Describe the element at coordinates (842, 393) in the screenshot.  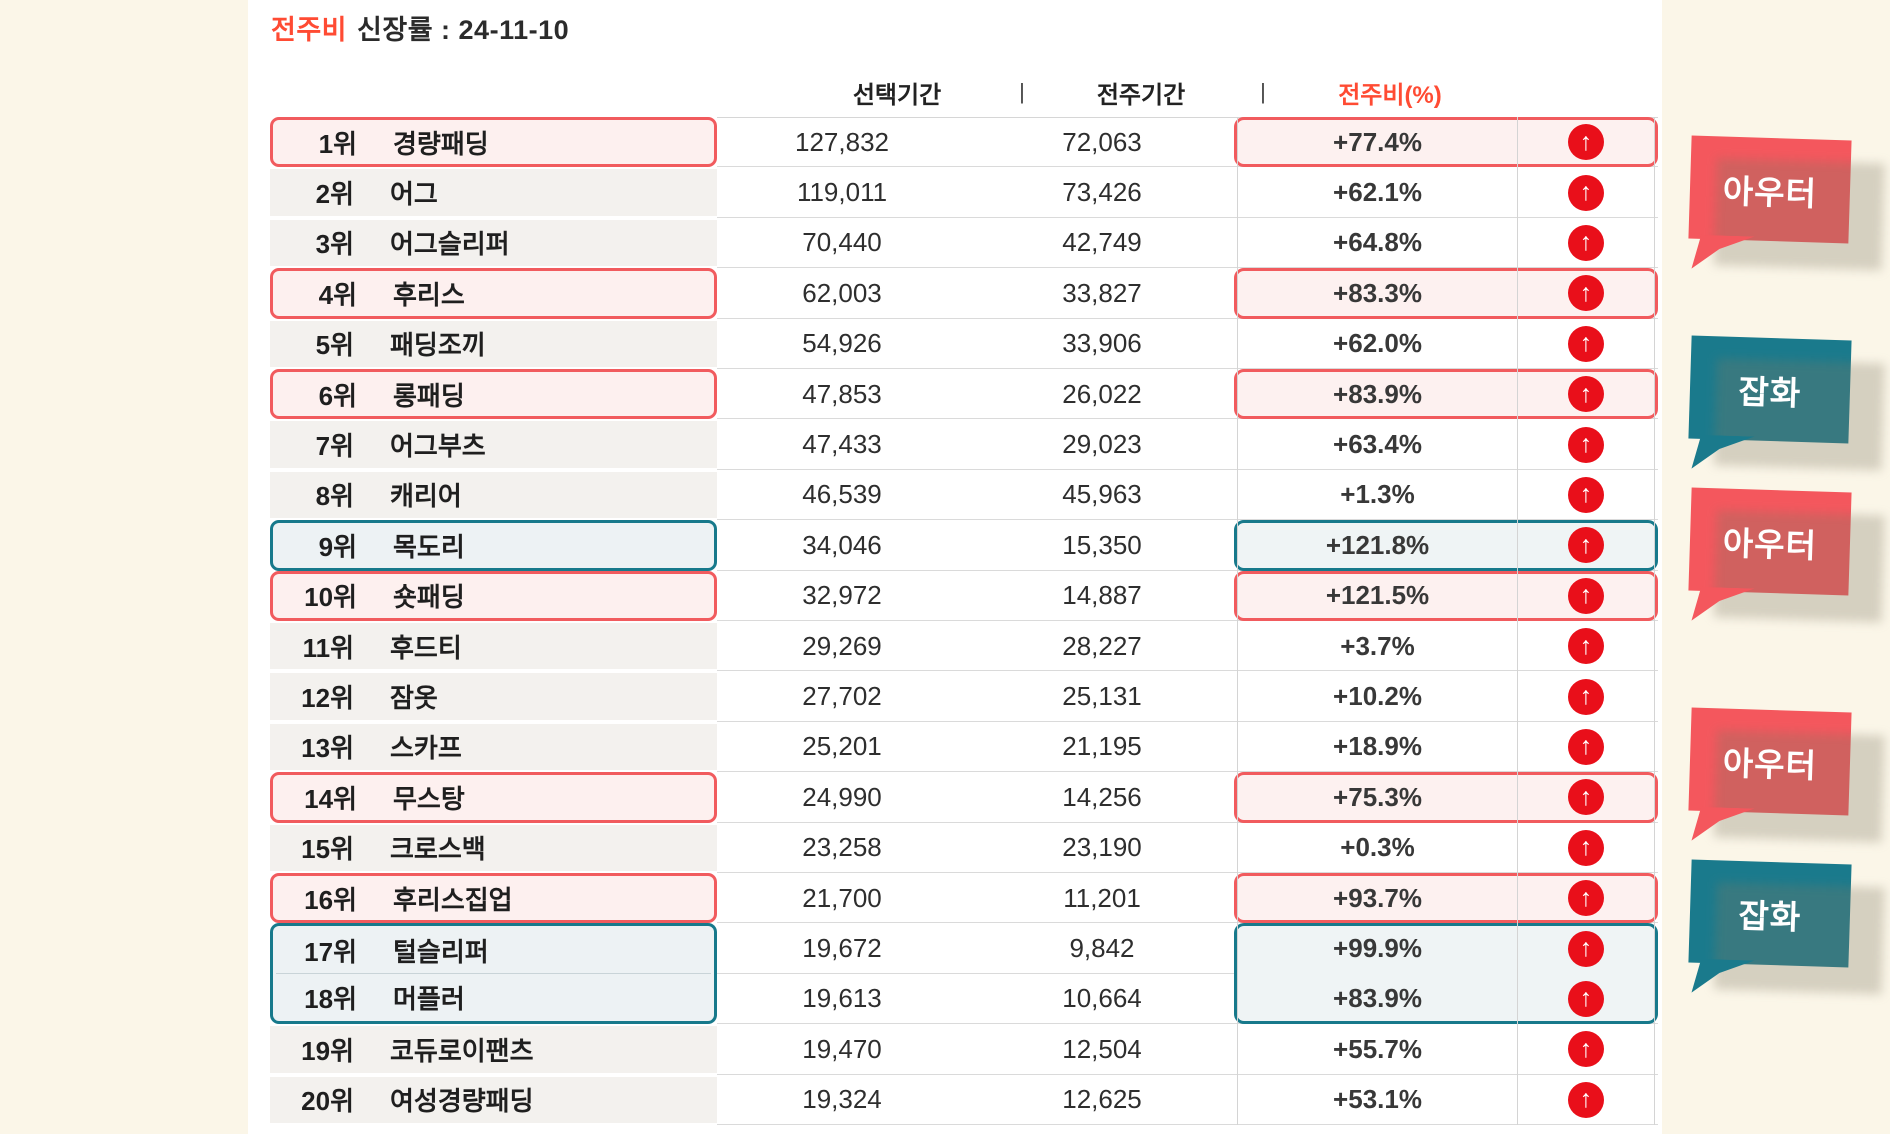
I see `selected-period-value: 47,853` at that location.